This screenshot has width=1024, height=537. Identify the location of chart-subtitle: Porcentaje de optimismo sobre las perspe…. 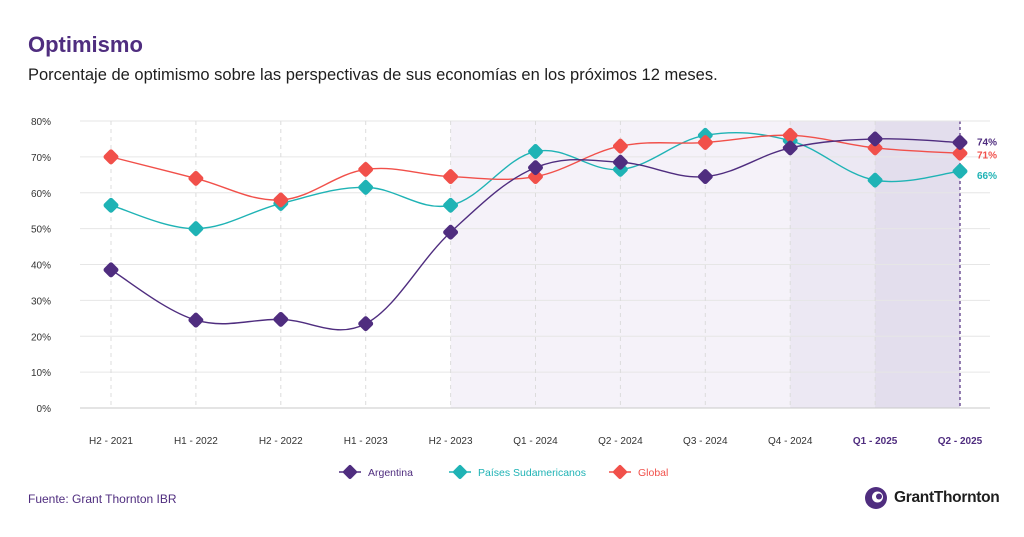
(373, 75).